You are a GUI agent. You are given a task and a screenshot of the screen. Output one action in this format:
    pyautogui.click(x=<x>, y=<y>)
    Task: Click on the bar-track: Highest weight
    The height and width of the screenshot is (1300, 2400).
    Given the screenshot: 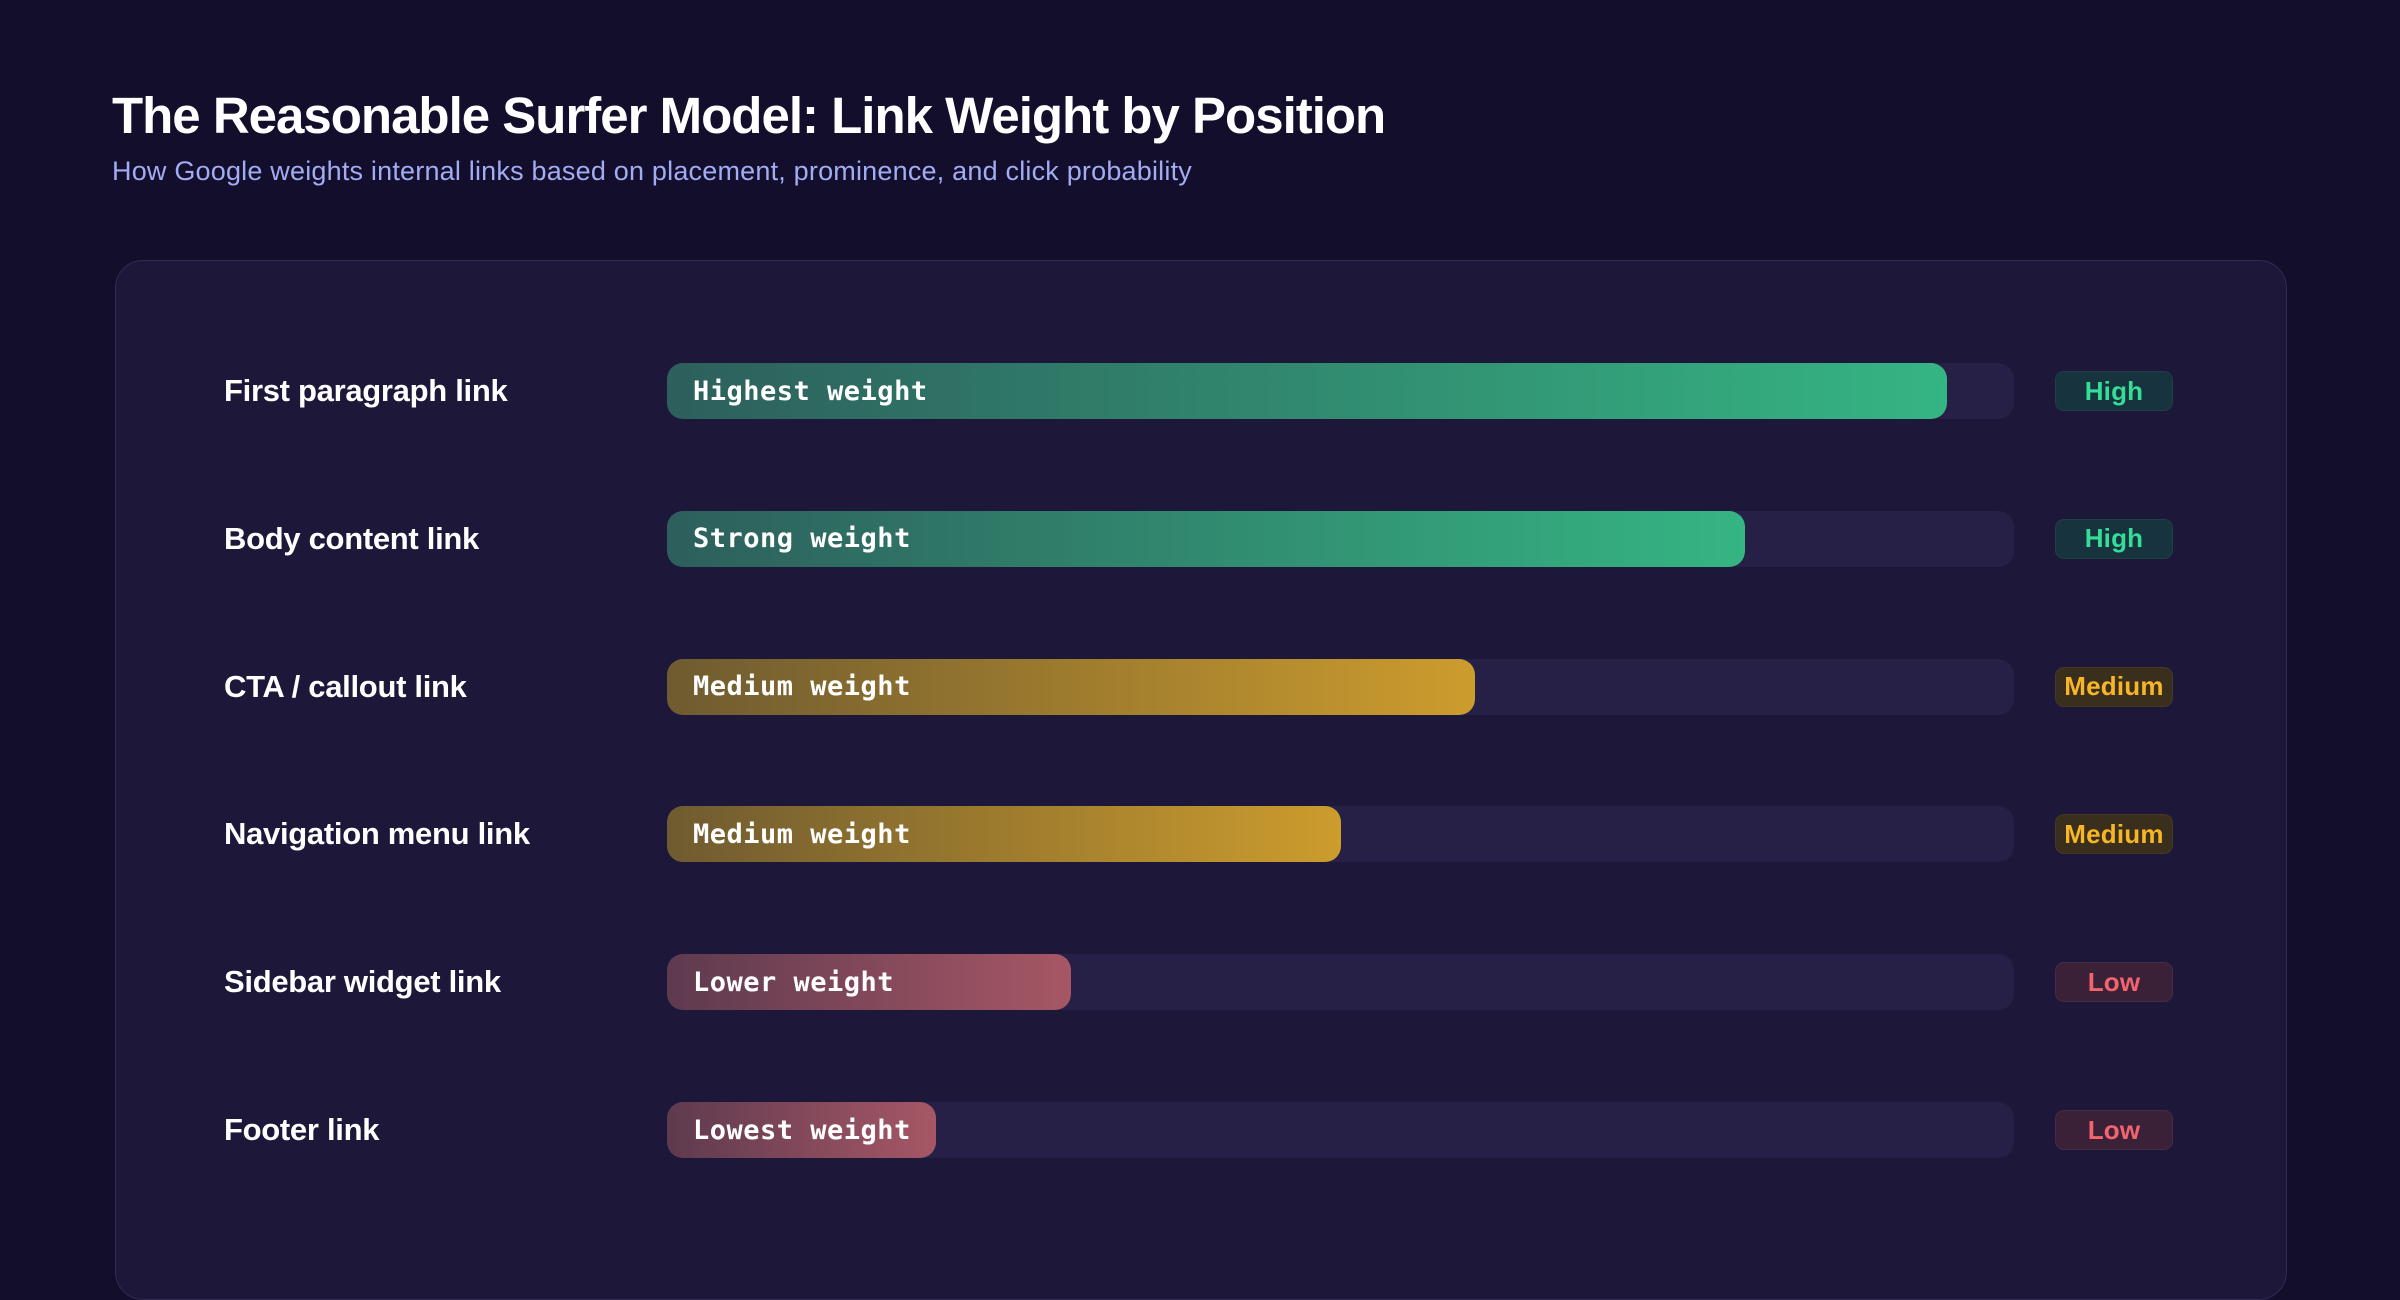 What is the action you would take?
    pyautogui.click(x=1340, y=391)
    